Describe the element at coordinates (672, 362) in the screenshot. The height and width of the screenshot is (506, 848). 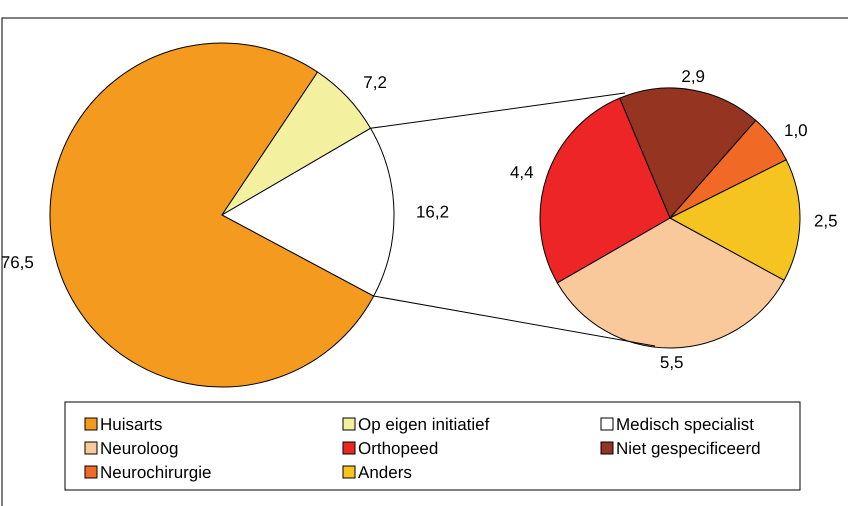
I see `data-label: 5,5` at that location.